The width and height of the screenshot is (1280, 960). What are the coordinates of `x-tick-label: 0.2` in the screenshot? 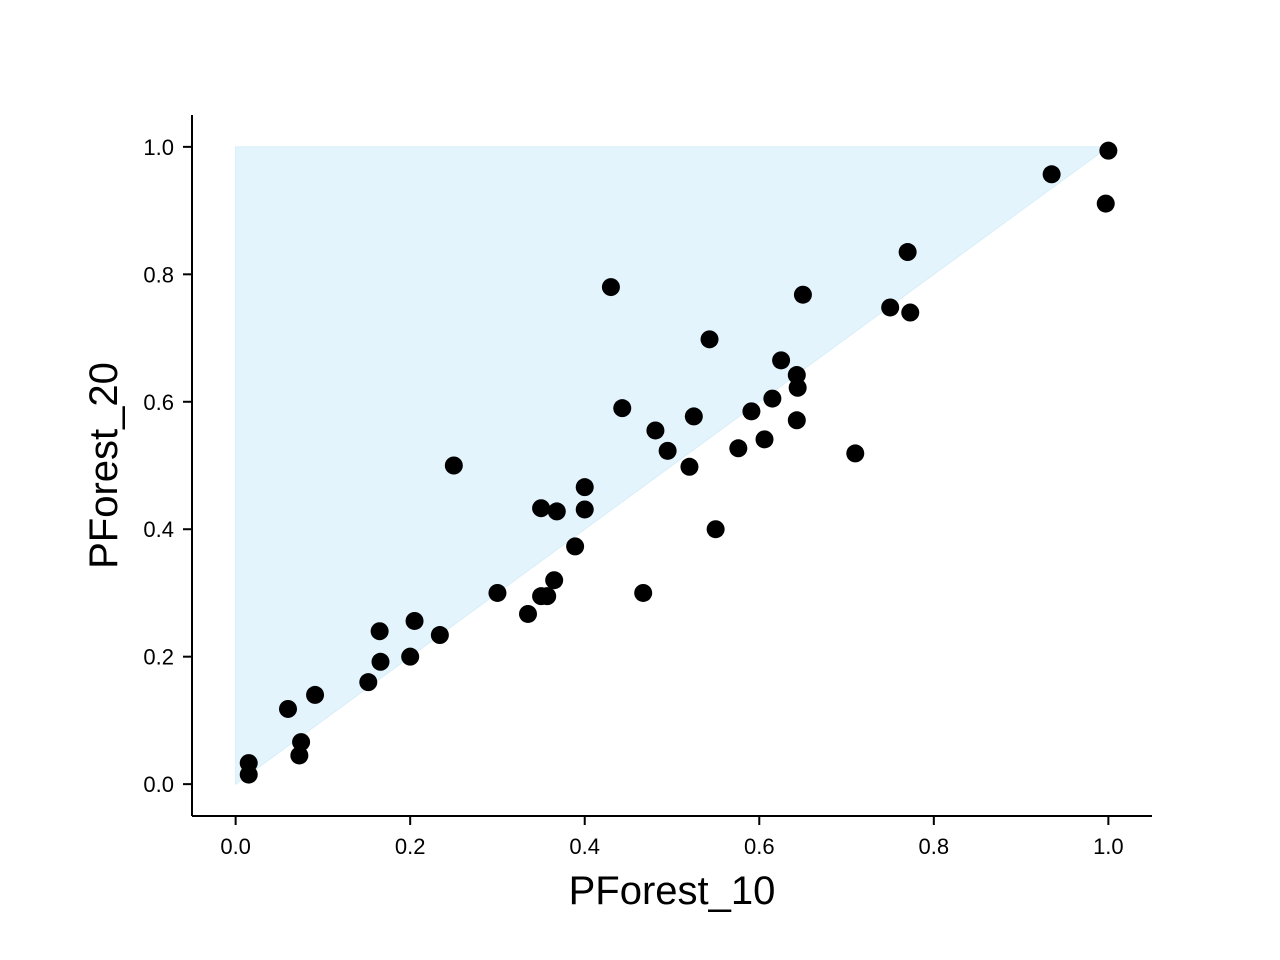 It's located at (410, 846).